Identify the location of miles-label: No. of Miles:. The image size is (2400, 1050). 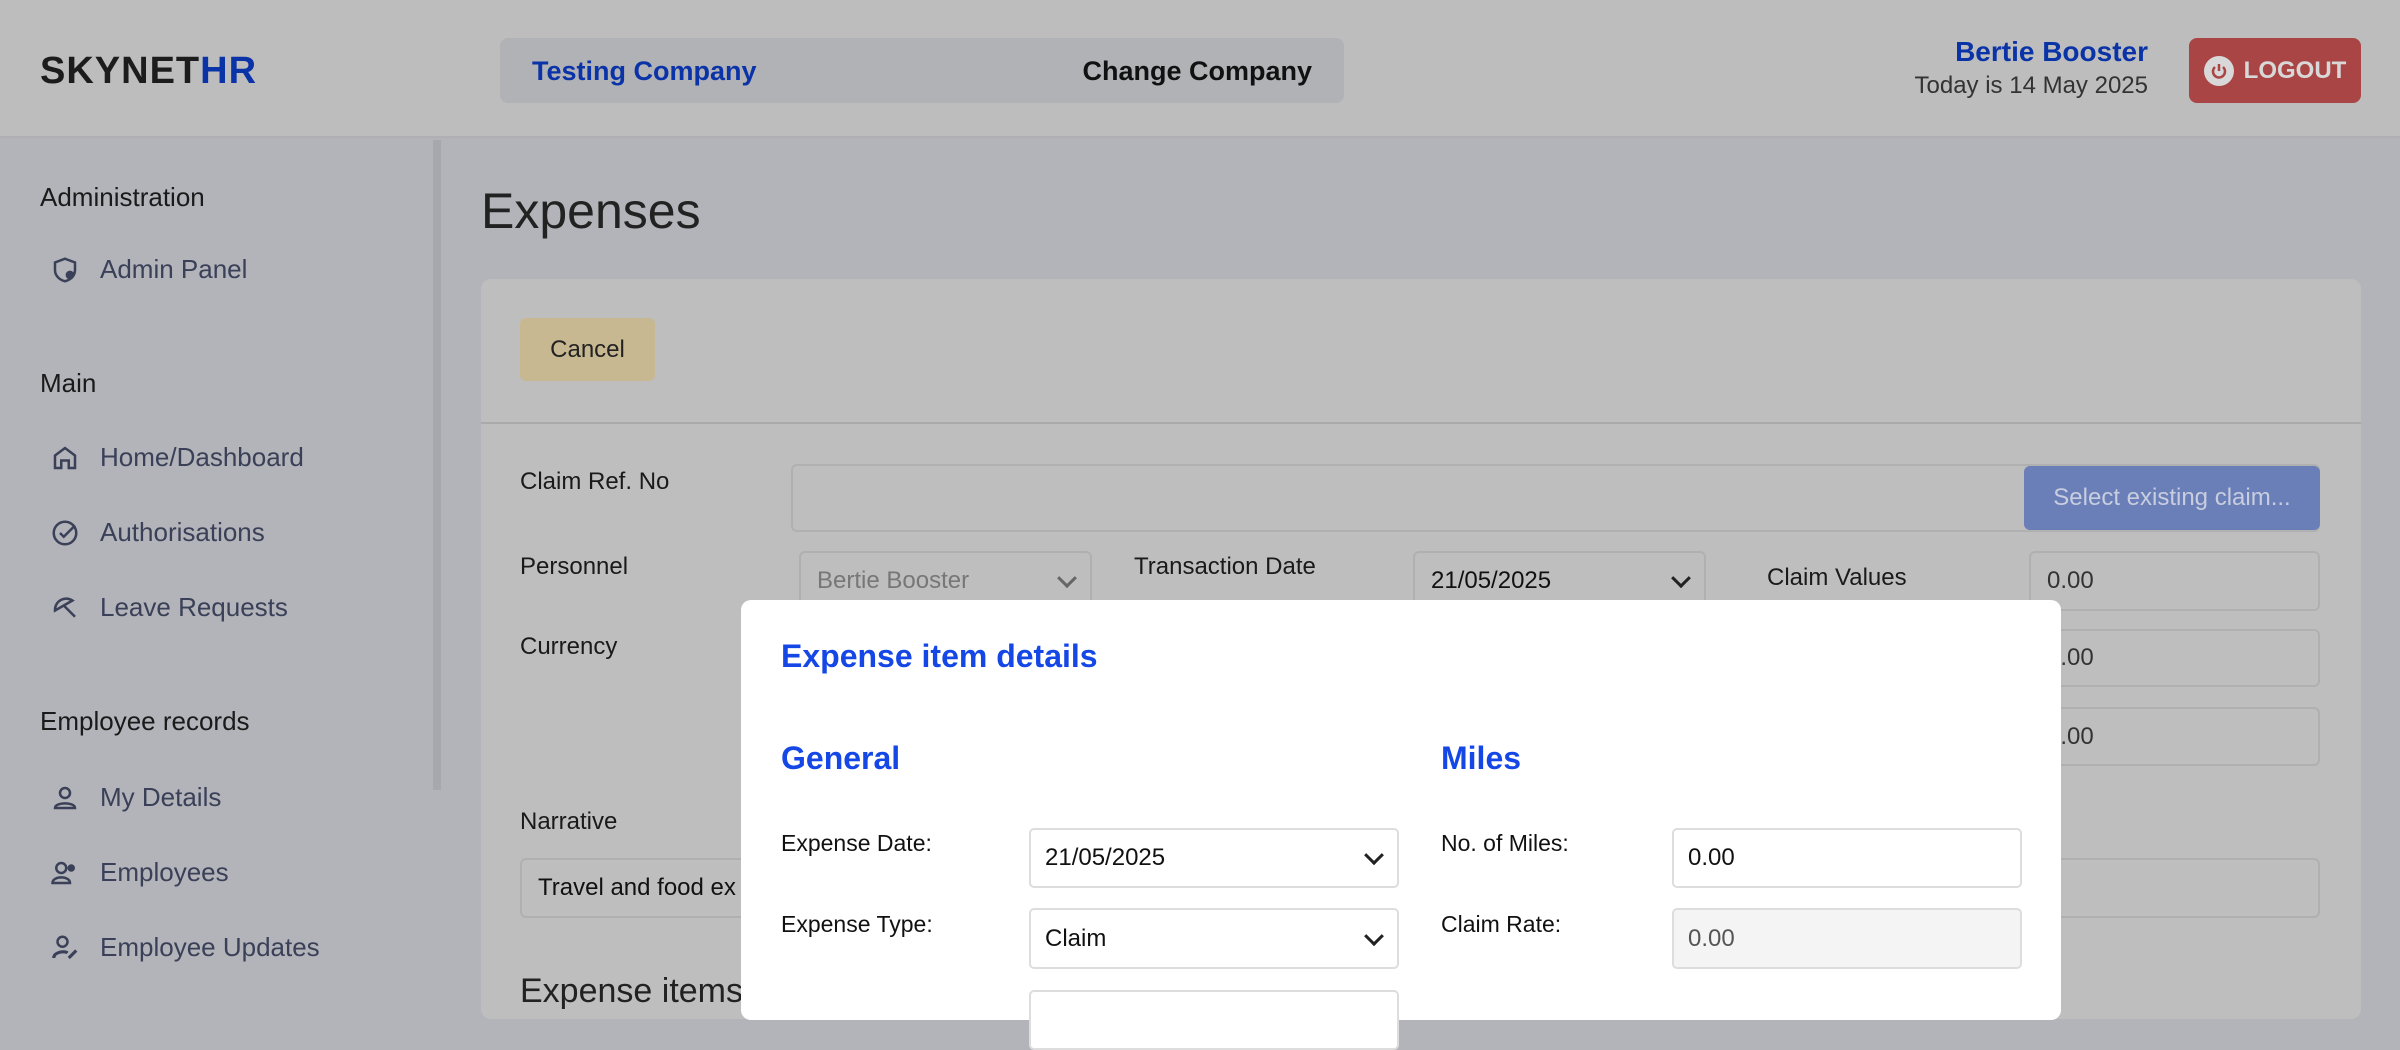
(1505, 843).